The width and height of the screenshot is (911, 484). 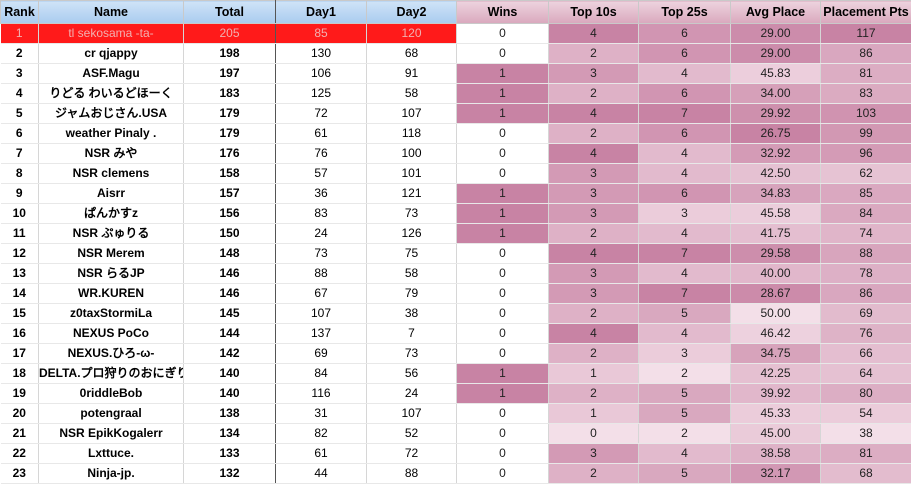 What do you see at coordinates (111, 214) in the screenshot?
I see `player-name-cell: ぱんかすz` at bounding box center [111, 214].